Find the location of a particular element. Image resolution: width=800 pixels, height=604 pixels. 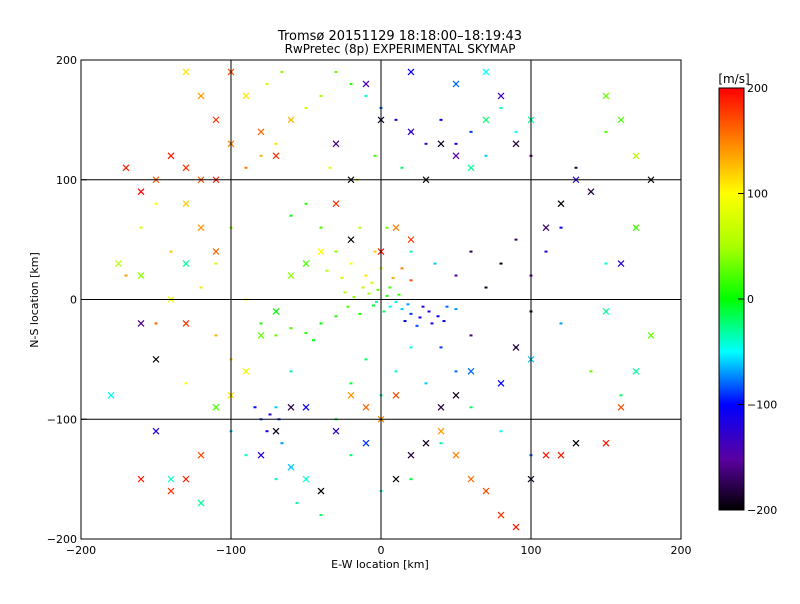

colorbar-tick-label: 0 is located at coordinates (750, 299).